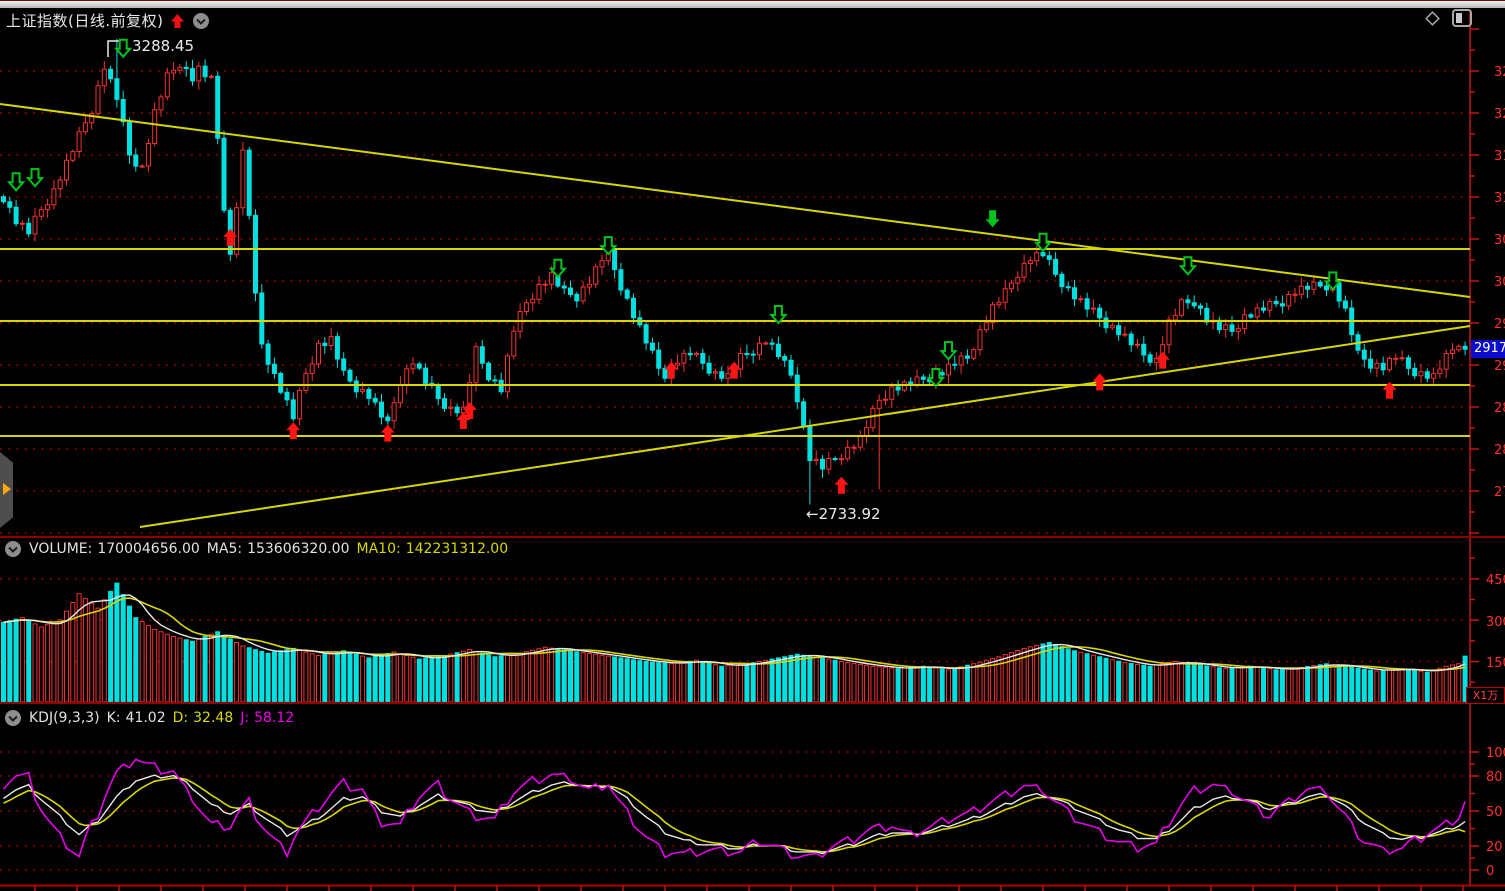 The height and width of the screenshot is (891, 1505). I want to click on svg-text: 3050, so click(1499, 240).